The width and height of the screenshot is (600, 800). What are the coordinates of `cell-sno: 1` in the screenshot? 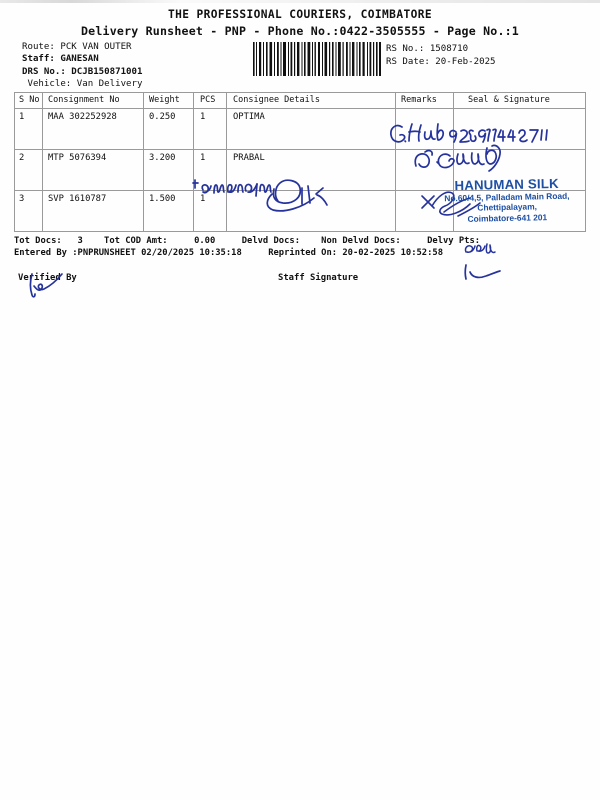 It's located at (28, 129).